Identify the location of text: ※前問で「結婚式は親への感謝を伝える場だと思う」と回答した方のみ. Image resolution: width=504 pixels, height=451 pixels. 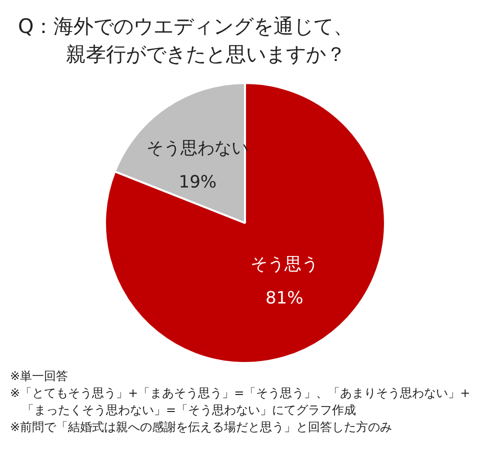
(202, 427).